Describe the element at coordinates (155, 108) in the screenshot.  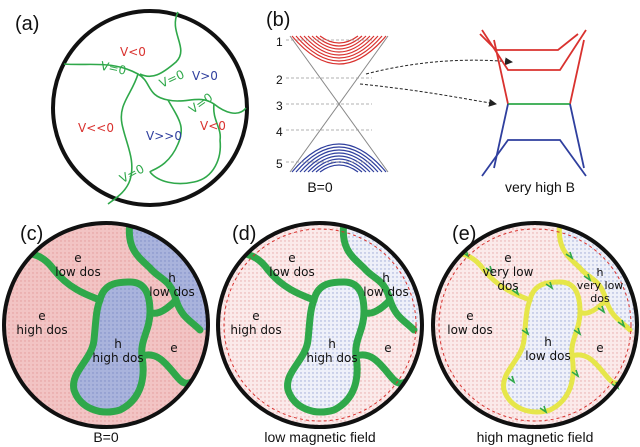
I see `panel-a-zero-lines` at that location.